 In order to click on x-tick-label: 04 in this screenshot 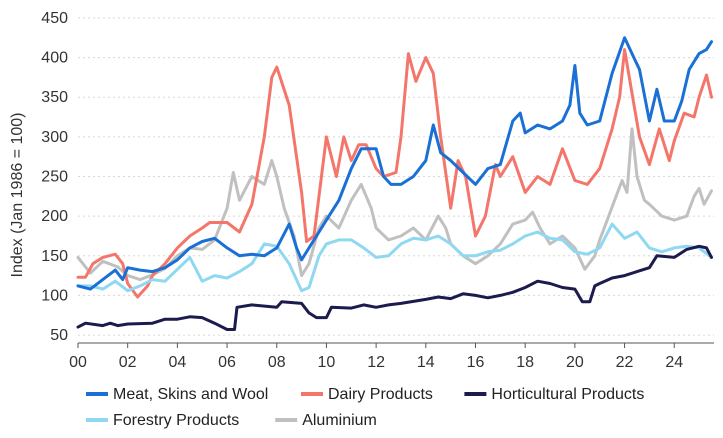, I will do `click(177, 362)`.